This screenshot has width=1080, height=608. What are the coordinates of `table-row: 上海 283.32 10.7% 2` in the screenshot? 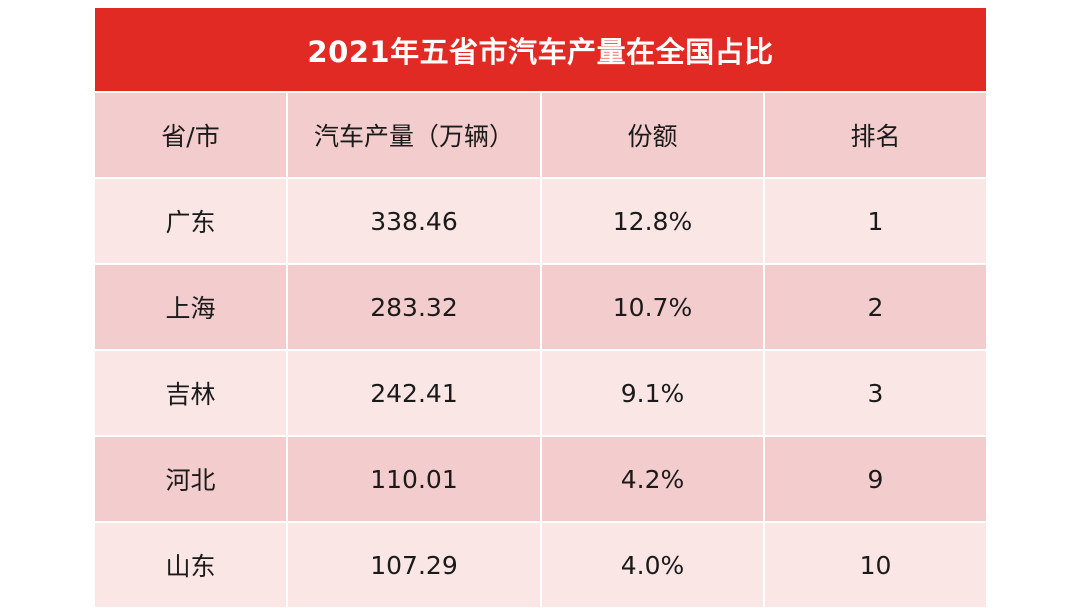 It's located at (540, 306).